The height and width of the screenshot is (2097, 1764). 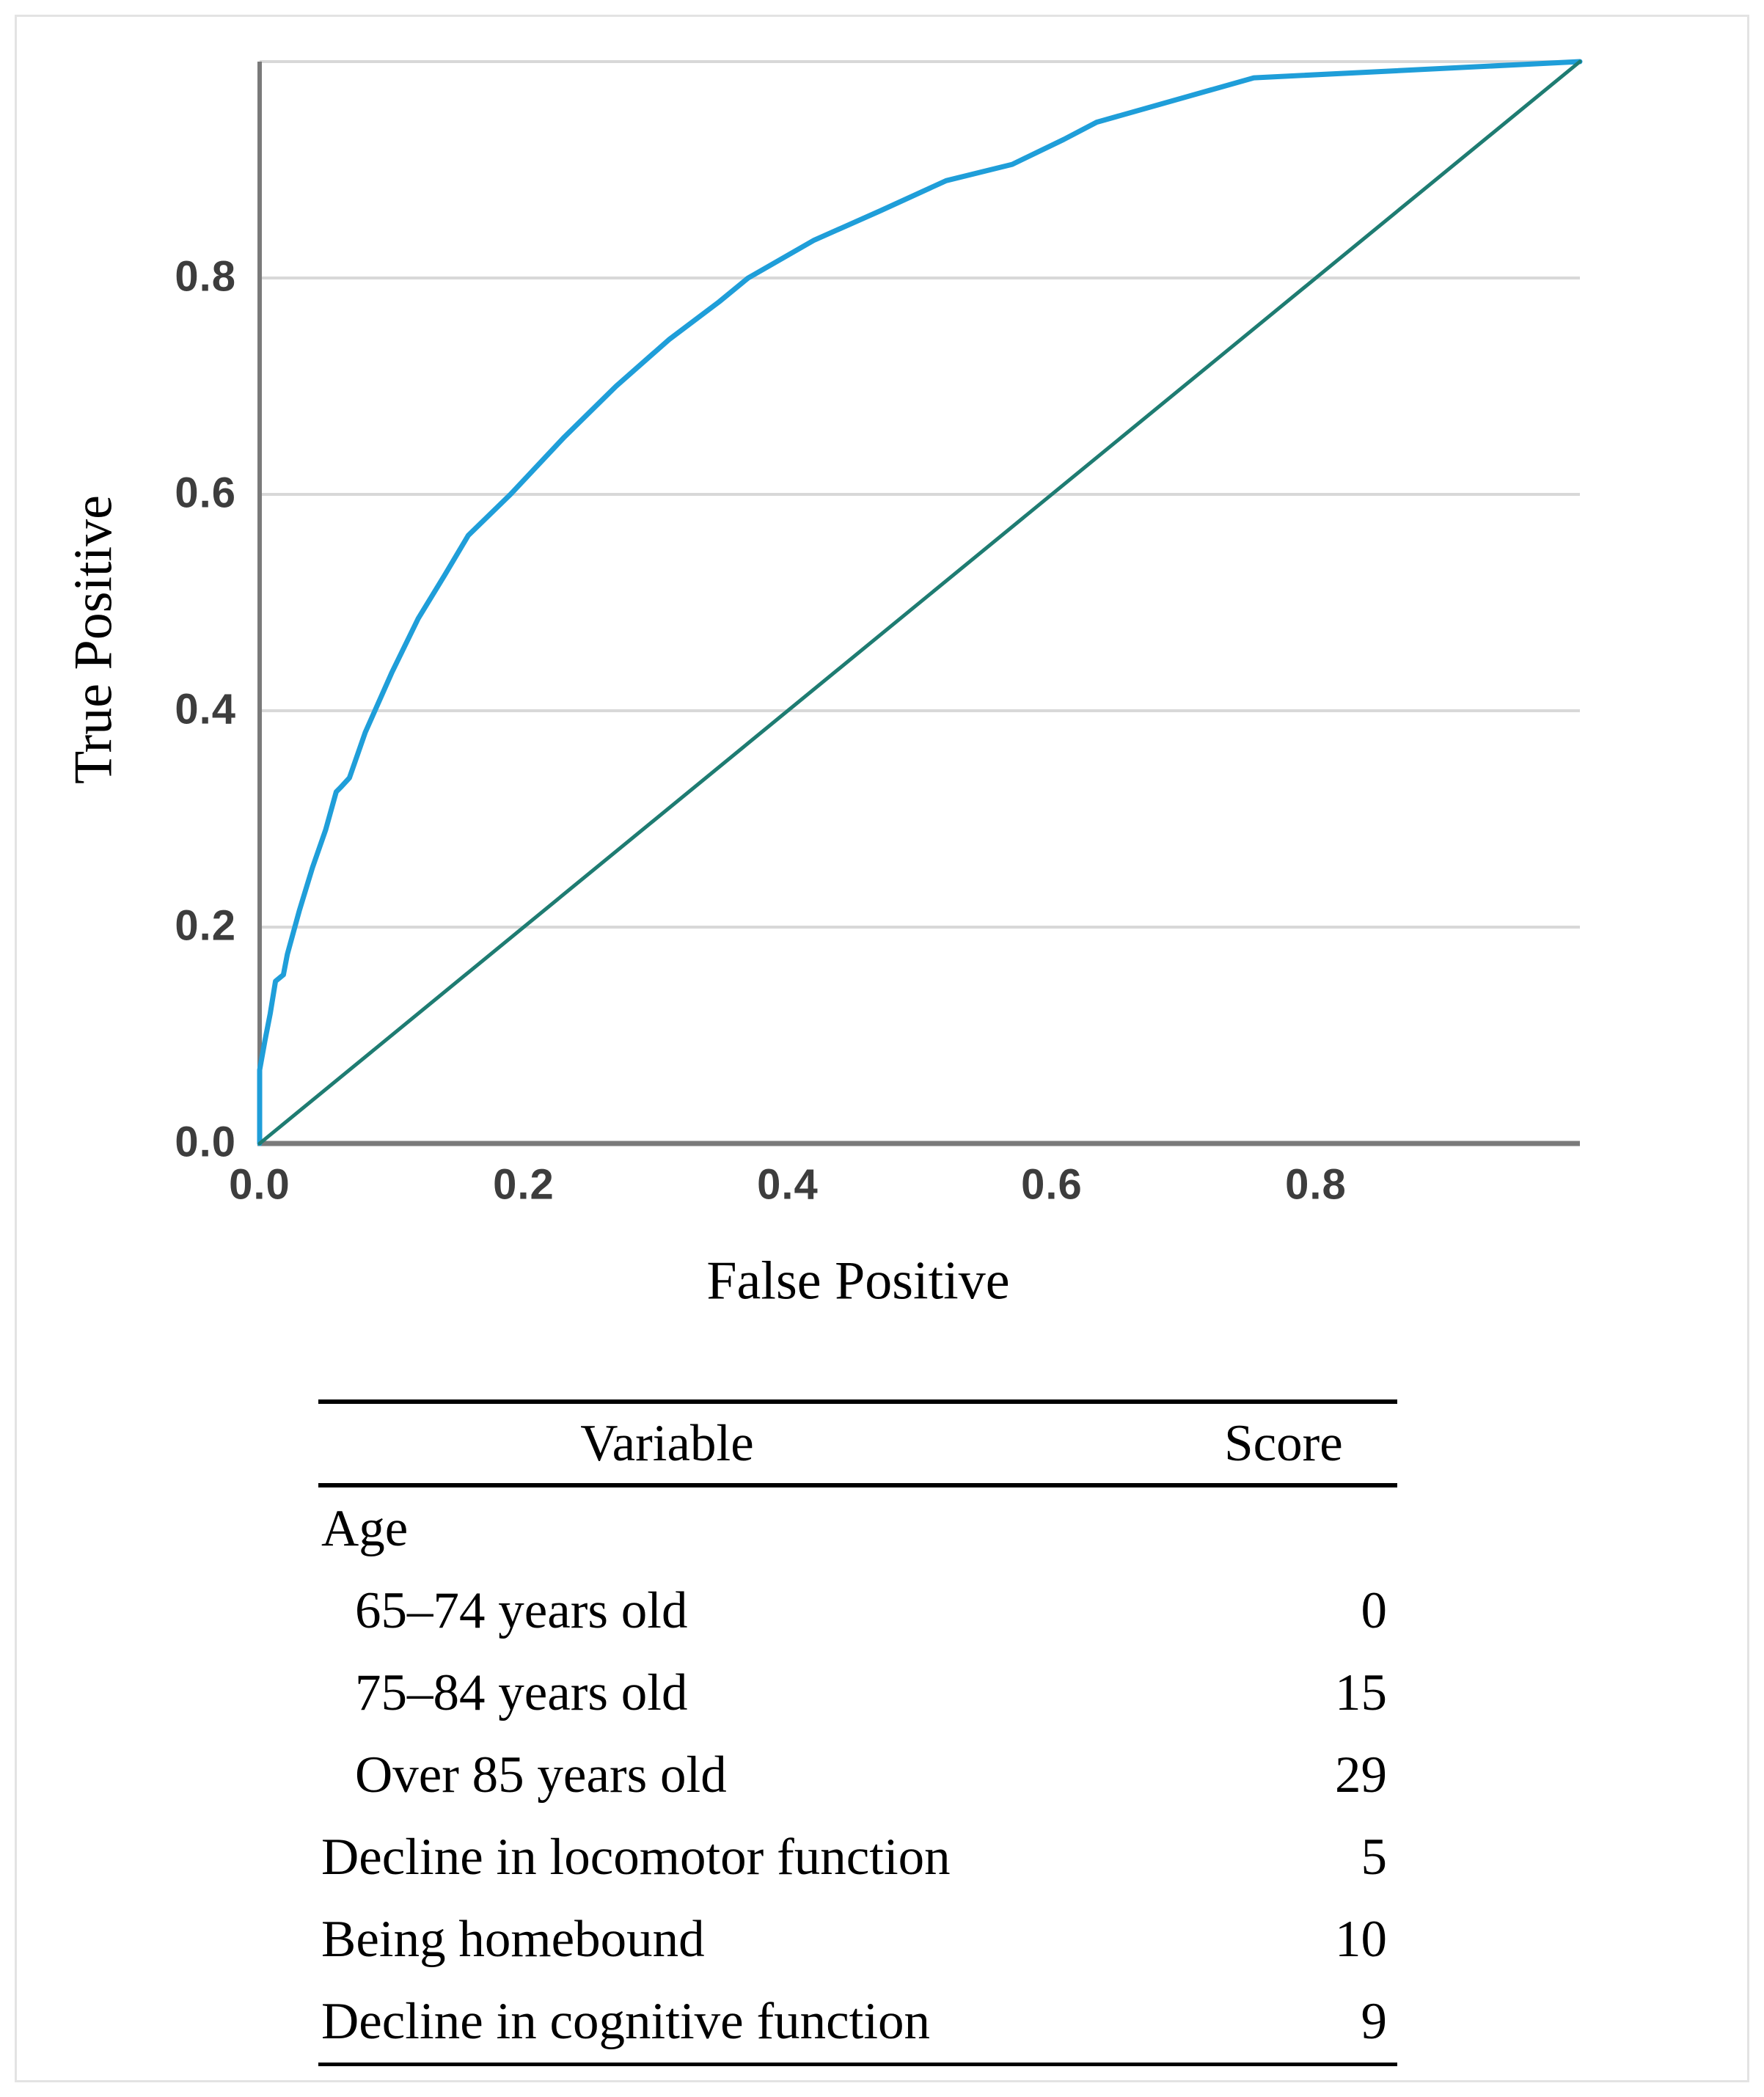 What do you see at coordinates (1361, 1775) in the screenshot?
I see `row-score: 29` at bounding box center [1361, 1775].